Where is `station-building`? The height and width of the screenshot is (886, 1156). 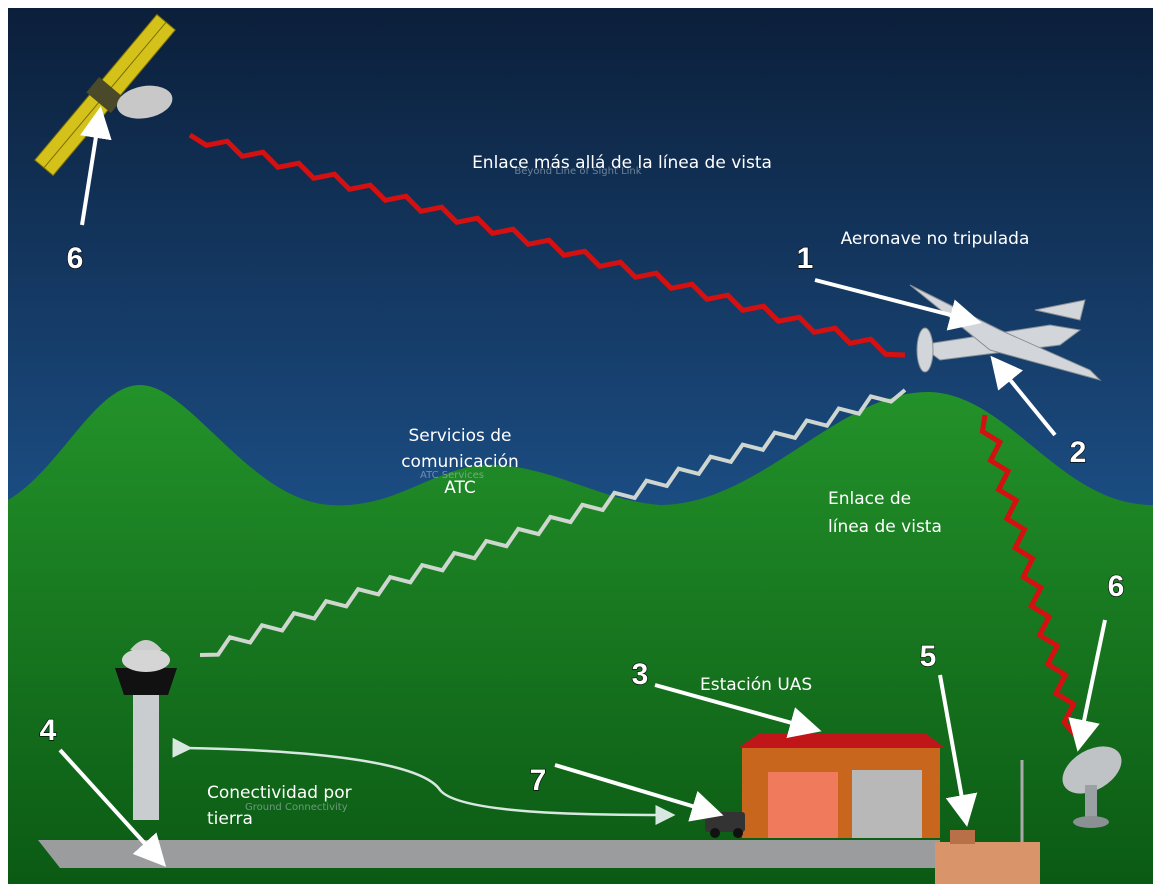 station-building is located at coordinates (841, 785).